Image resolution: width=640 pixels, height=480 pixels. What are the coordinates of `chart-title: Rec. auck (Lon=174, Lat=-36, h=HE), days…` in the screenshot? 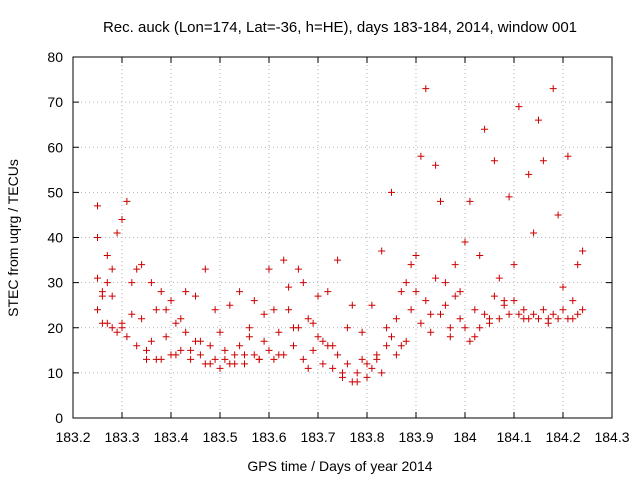 It's located at (340, 27).